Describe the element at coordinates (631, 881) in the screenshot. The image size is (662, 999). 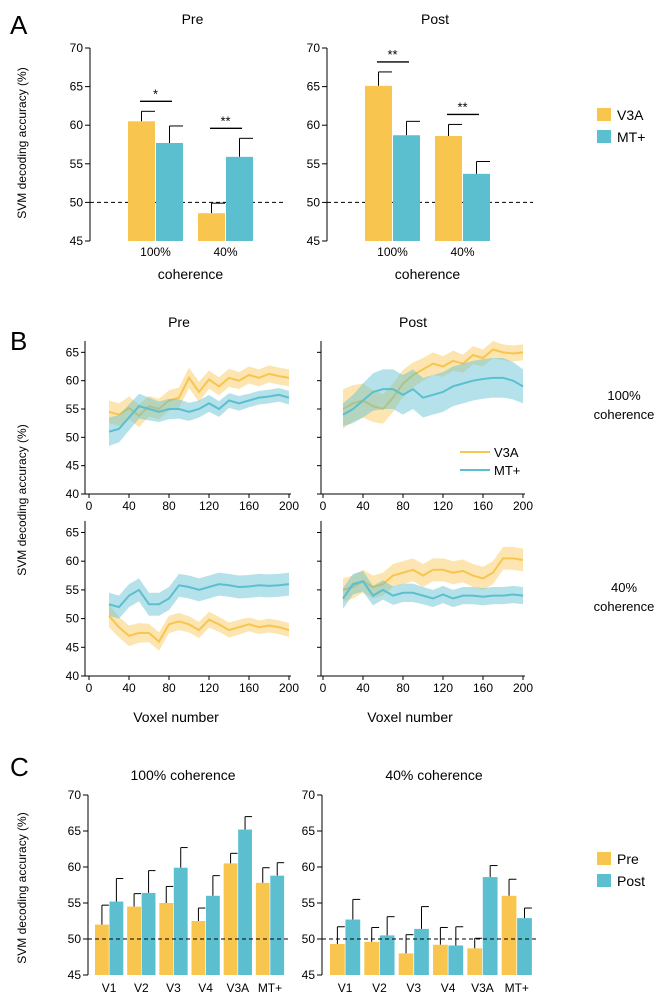
I see `panel-c-legend-label: Post` at that location.